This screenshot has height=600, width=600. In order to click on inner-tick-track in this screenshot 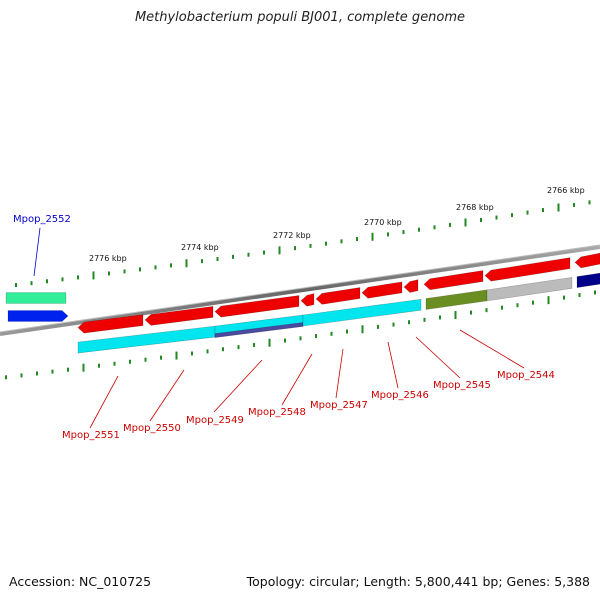, I will do `click(300, 335)`.